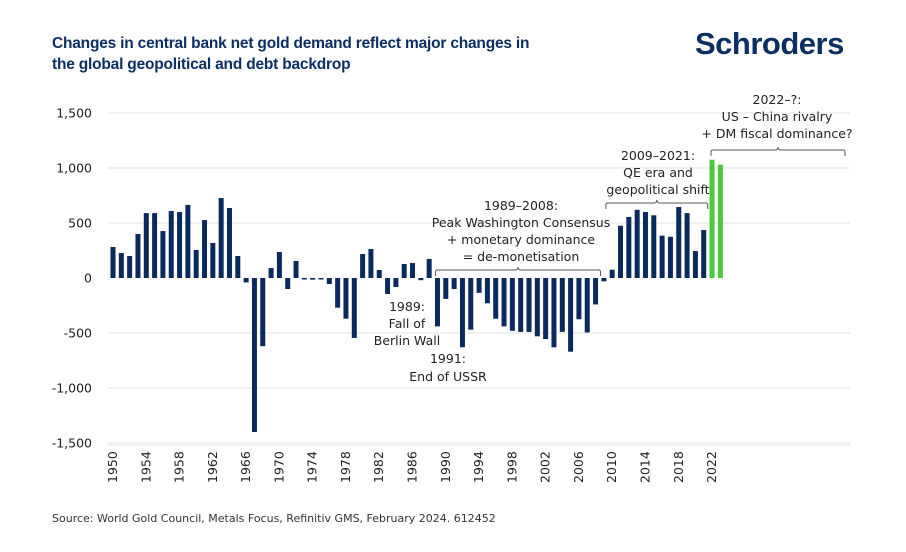 Image resolution: width=906 pixels, height=552 pixels. I want to click on bar-1979, so click(354, 308).